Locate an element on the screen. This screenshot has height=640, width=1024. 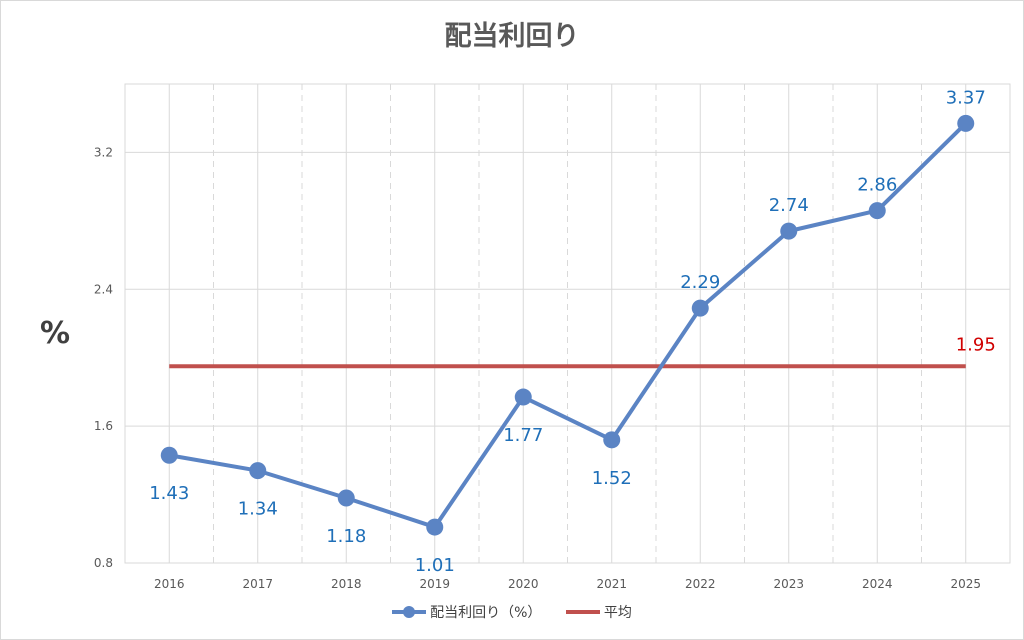
x-tick-label: 2019 is located at coordinates (434, 584).